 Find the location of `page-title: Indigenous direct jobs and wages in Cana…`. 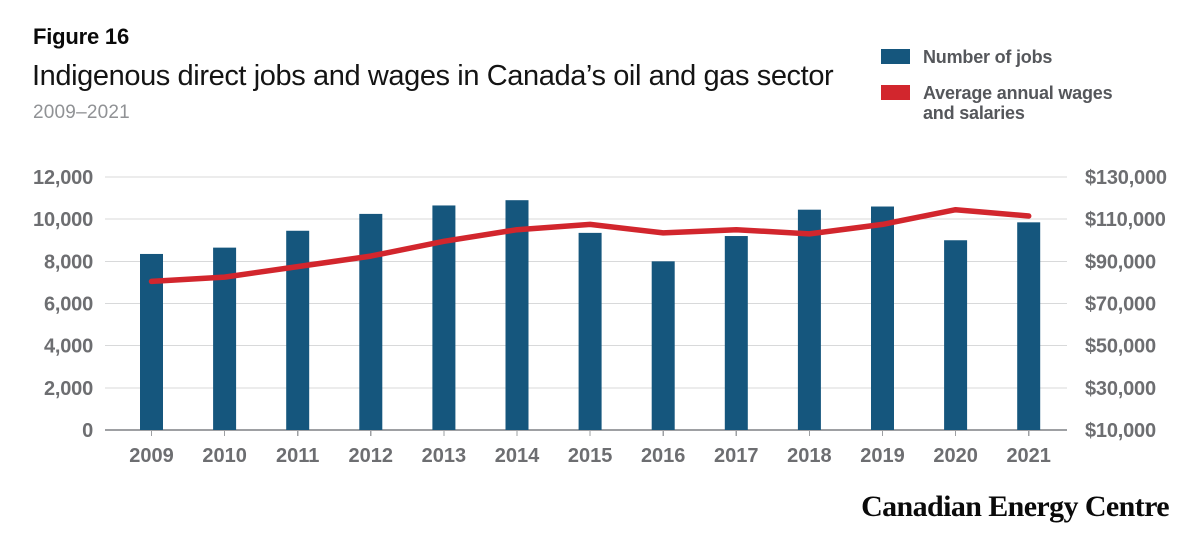

page-title: Indigenous direct jobs and wages in Cana… is located at coordinates (433, 76).